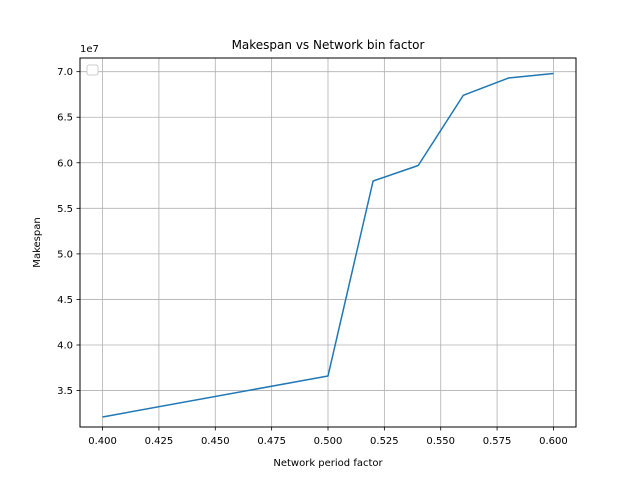 Image resolution: width=640 pixels, height=480 pixels. Describe the element at coordinates (65, 391) in the screenshot. I see `y-tick-label: 3.5` at that location.